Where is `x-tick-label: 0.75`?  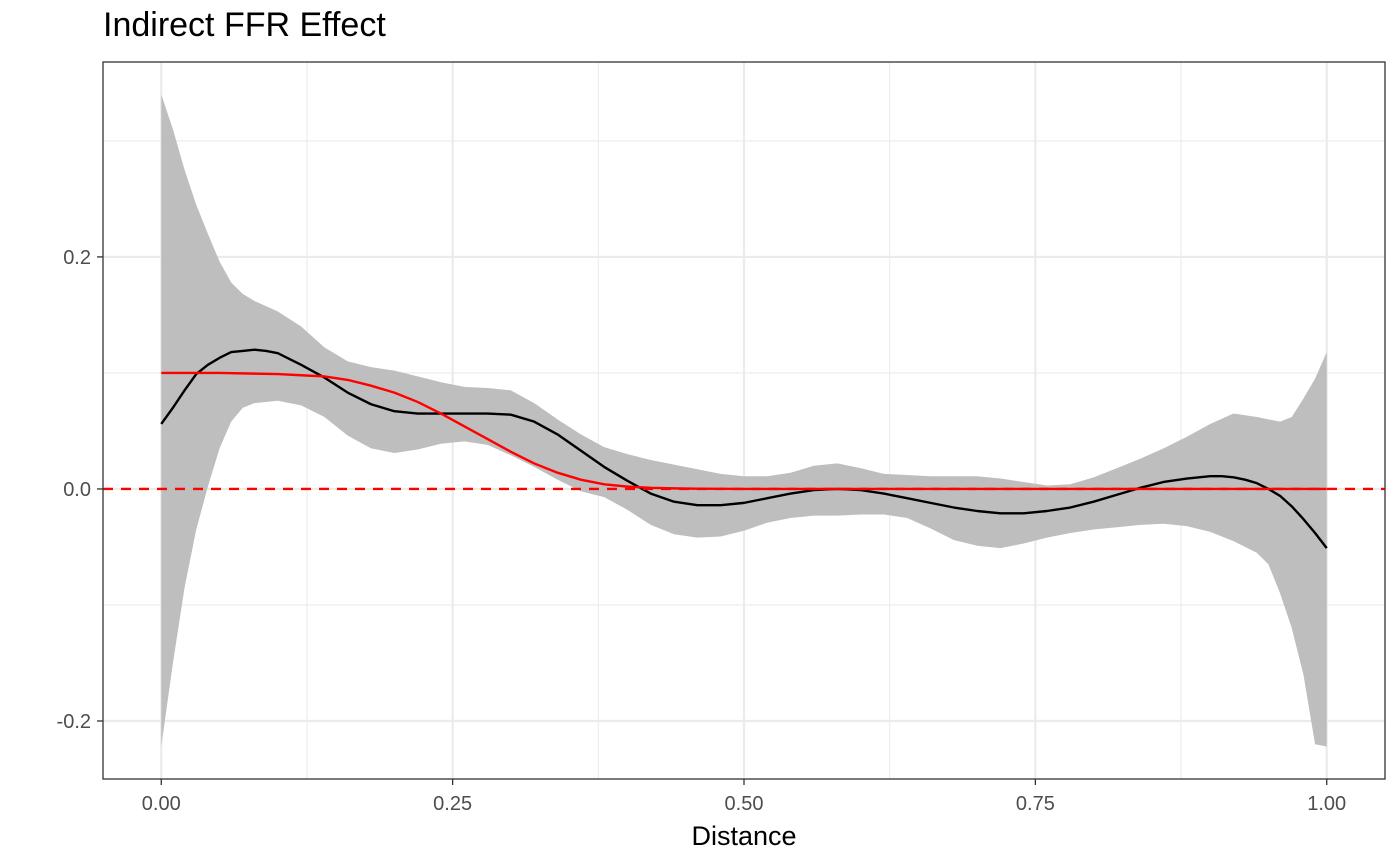 x-tick-label: 0.75 is located at coordinates (1035, 804).